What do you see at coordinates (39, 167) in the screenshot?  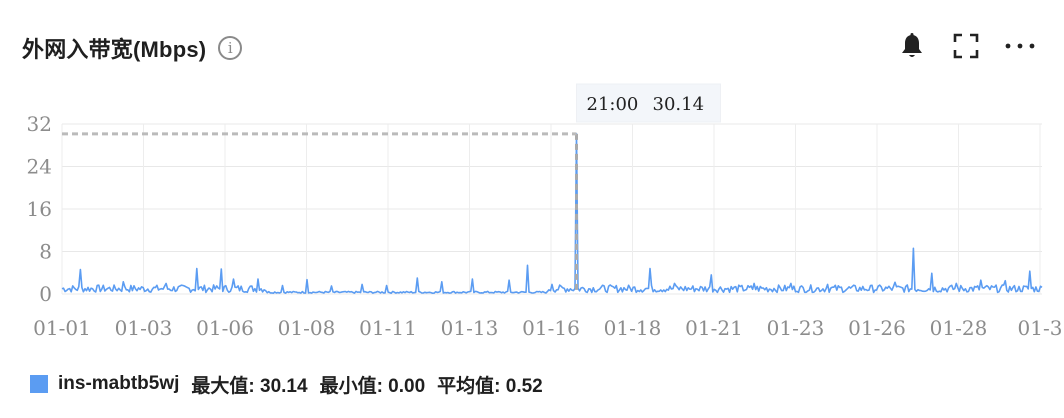 I see `y-tick-label: 24` at bounding box center [39, 167].